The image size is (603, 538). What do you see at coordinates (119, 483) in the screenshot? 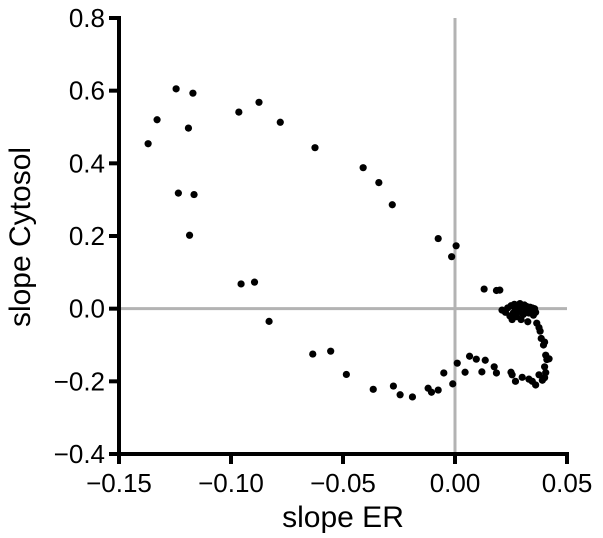
I see `x-tick-label: −0.15` at bounding box center [119, 483].